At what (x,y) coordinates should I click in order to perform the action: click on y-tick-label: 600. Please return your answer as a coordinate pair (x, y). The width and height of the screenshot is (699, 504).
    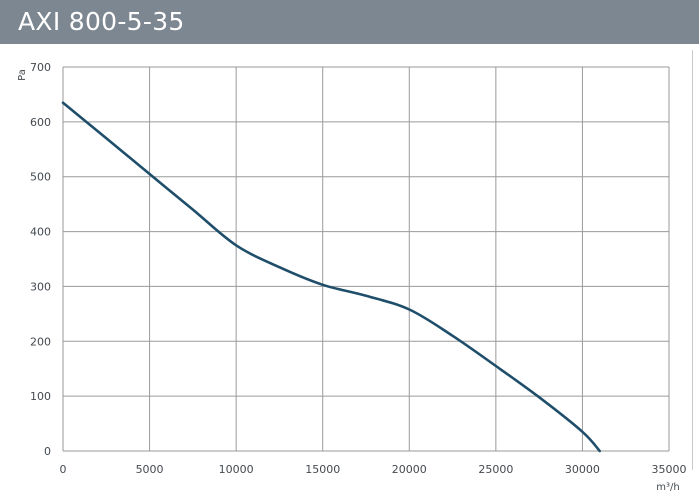
    Looking at the image, I should click on (40, 122).